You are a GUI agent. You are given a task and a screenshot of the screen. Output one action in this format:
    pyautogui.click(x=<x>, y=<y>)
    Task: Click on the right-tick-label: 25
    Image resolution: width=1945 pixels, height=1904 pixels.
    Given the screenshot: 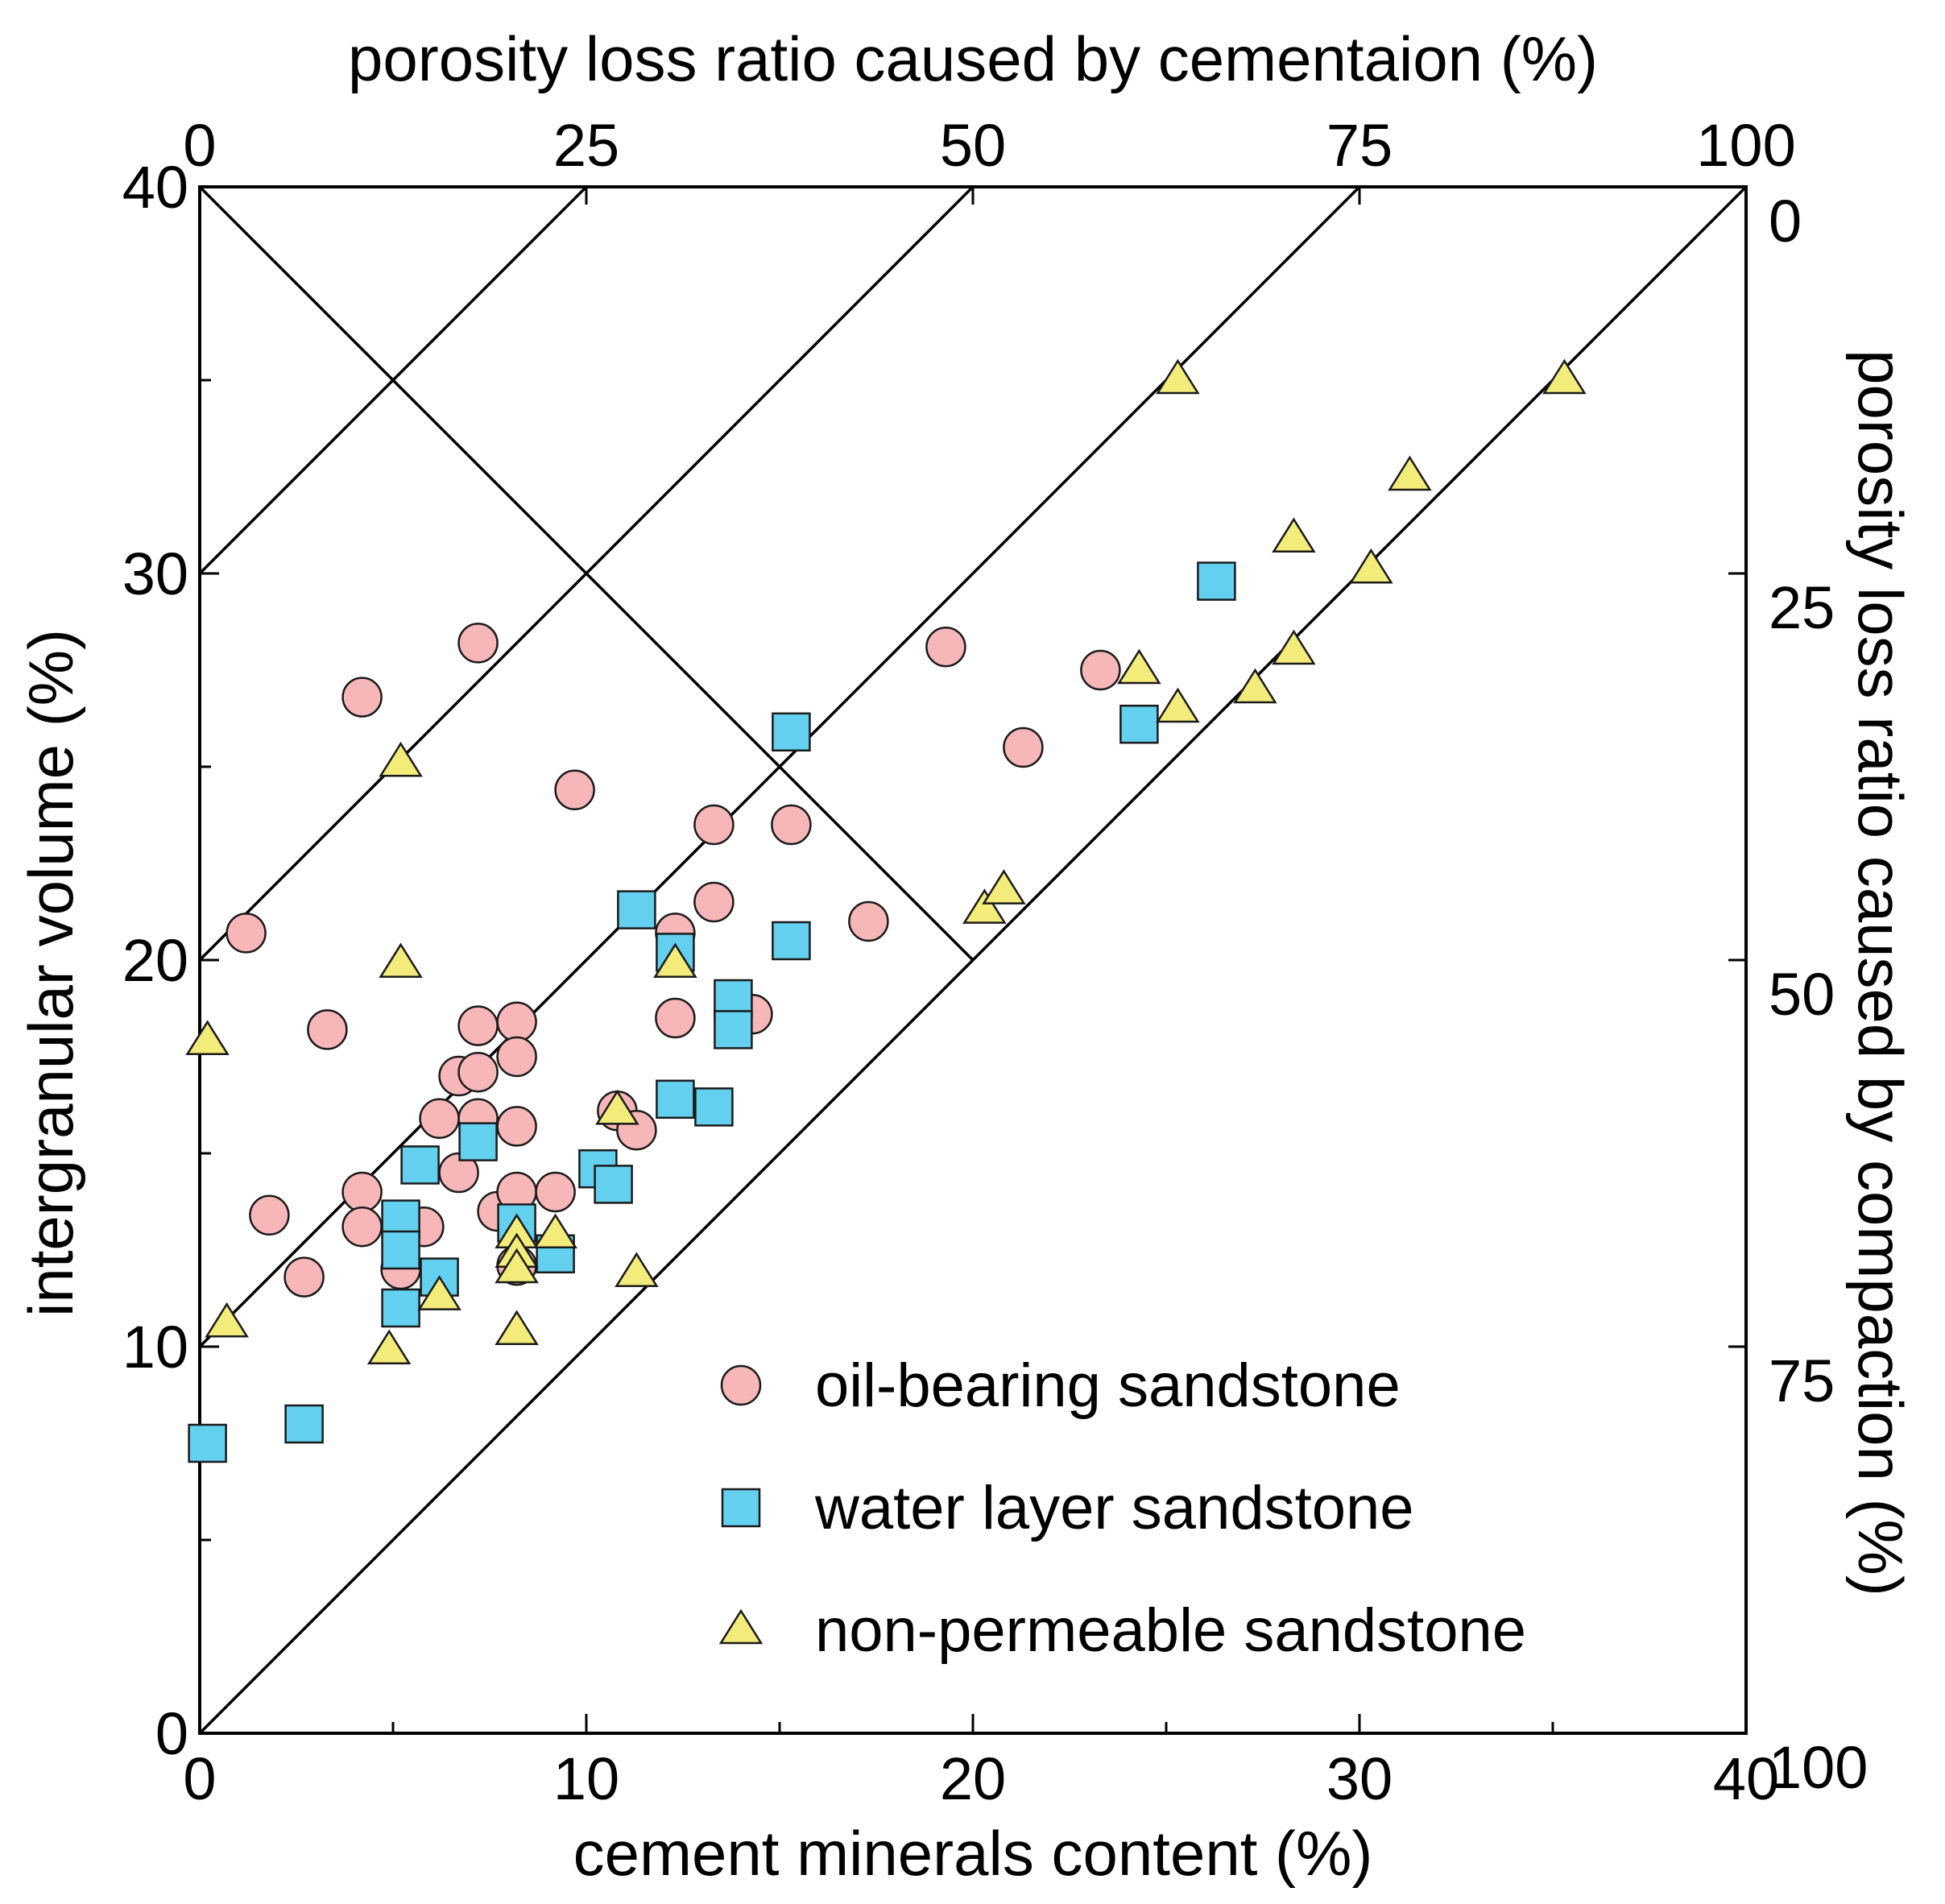 What is the action you would take?
    pyautogui.click(x=1802, y=607)
    